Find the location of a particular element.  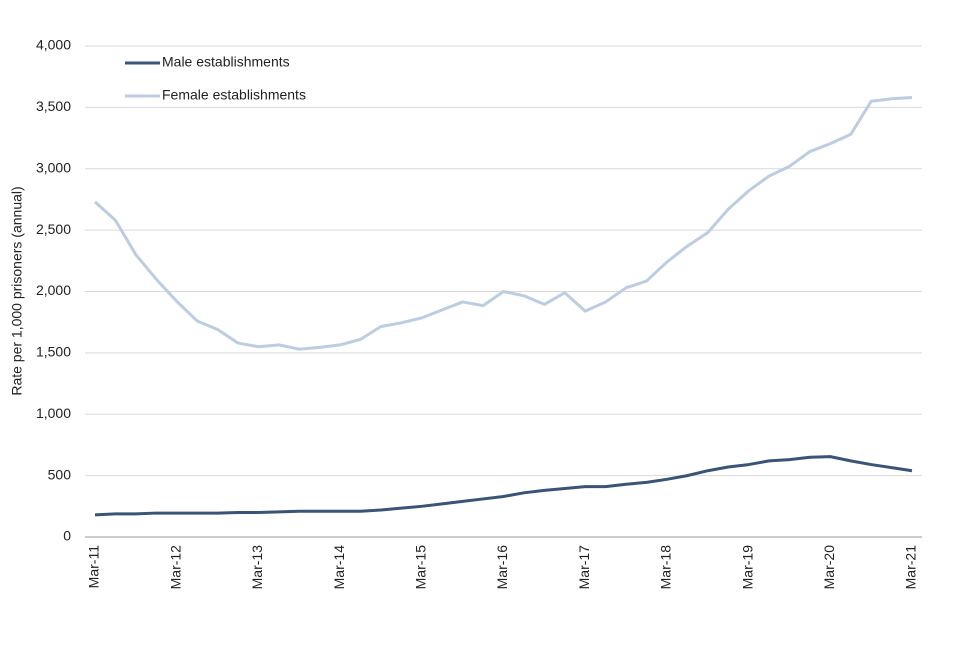

y-tick-label: 0 is located at coordinates (67, 536).